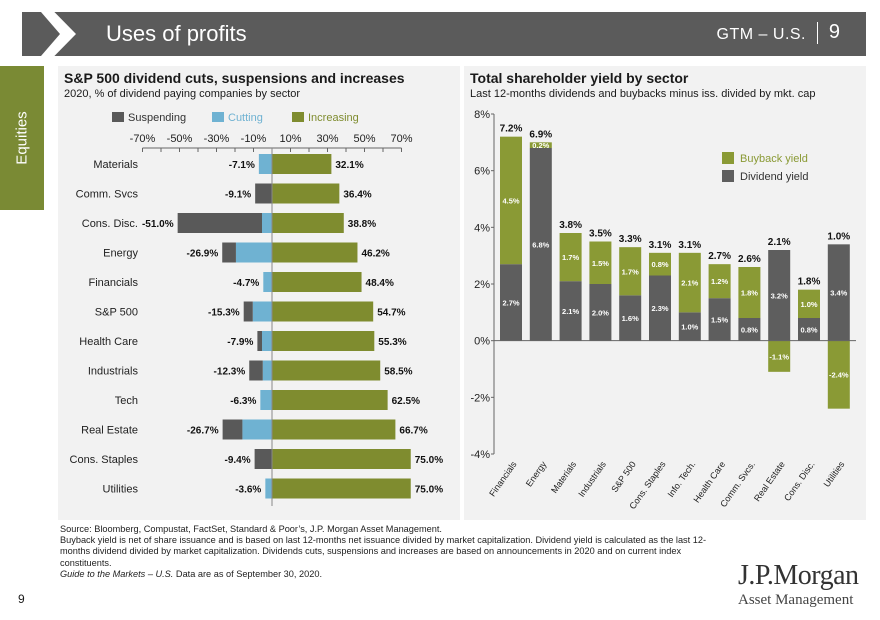 This screenshot has width=880, height=620. I want to click on negative-value-label: -26.7%, so click(203, 431).